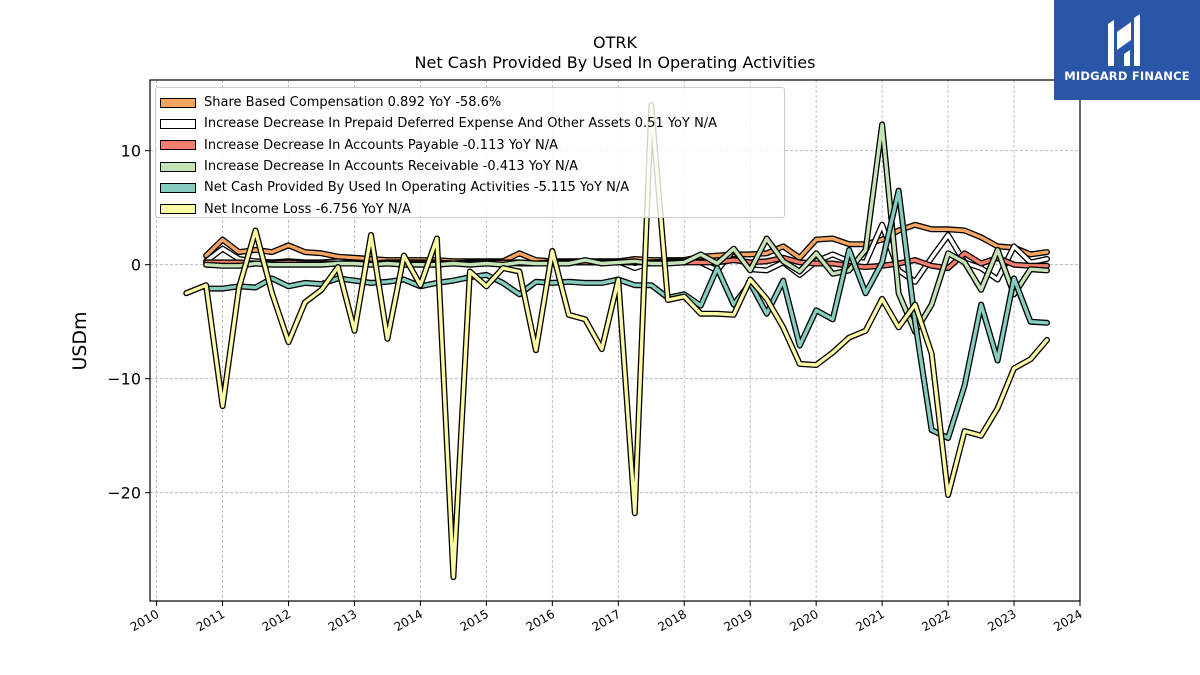 This screenshot has width=1200, height=675. I want to click on x-tick-label: 2010, so click(144, 620).